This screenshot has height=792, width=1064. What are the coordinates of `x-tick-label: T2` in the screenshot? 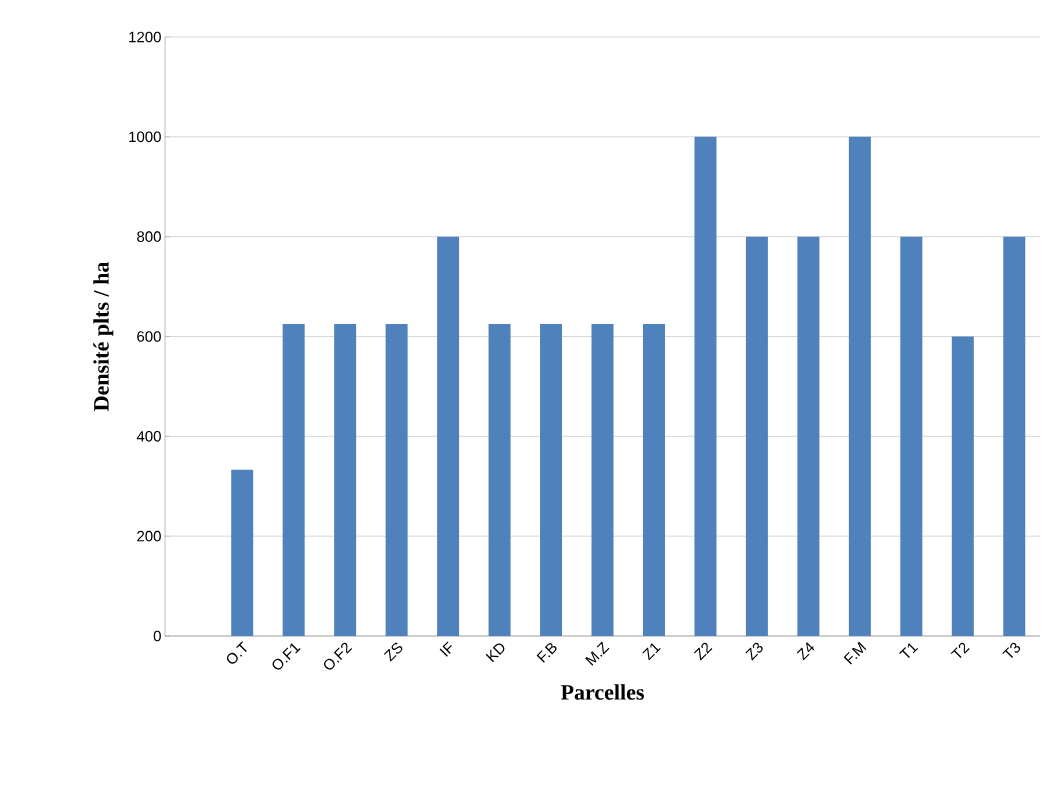 It's located at (960, 650).